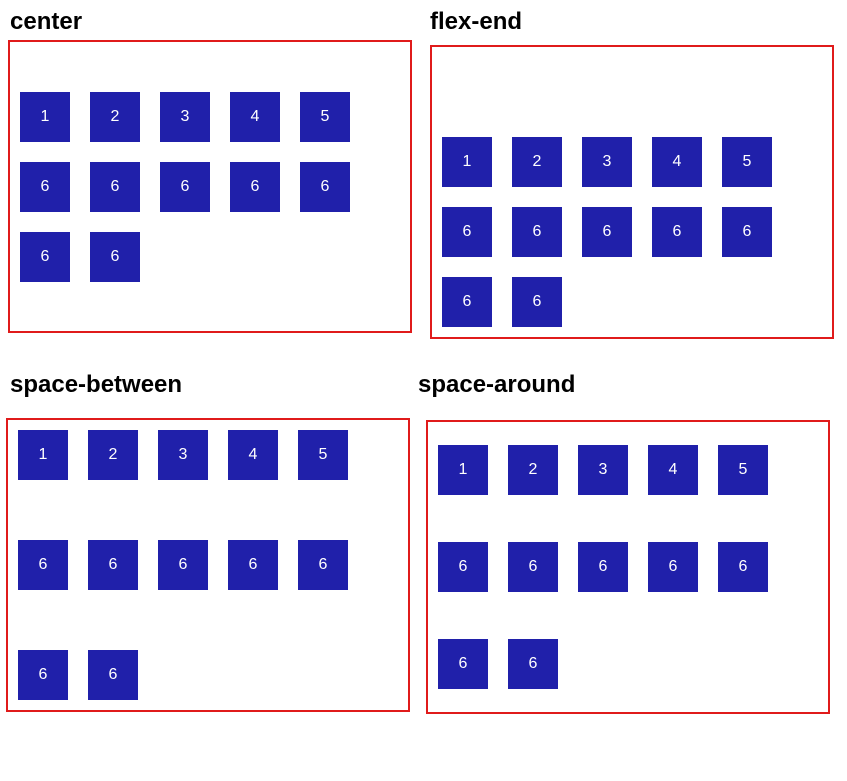  Describe the element at coordinates (476, 21) in the screenshot. I see `panel-title-flex-end: flex-end` at that location.